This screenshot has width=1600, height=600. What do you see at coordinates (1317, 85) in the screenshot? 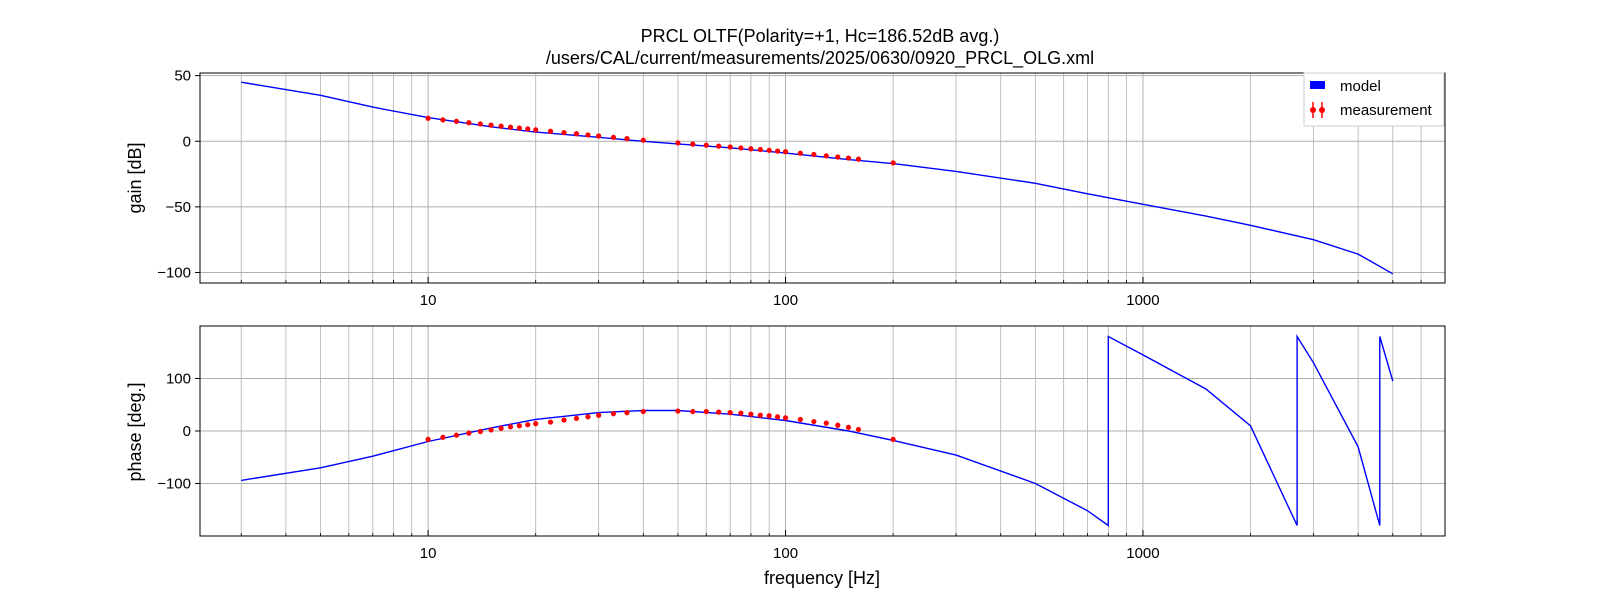
I see `legend-model-swatch` at bounding box center [1317, 85].